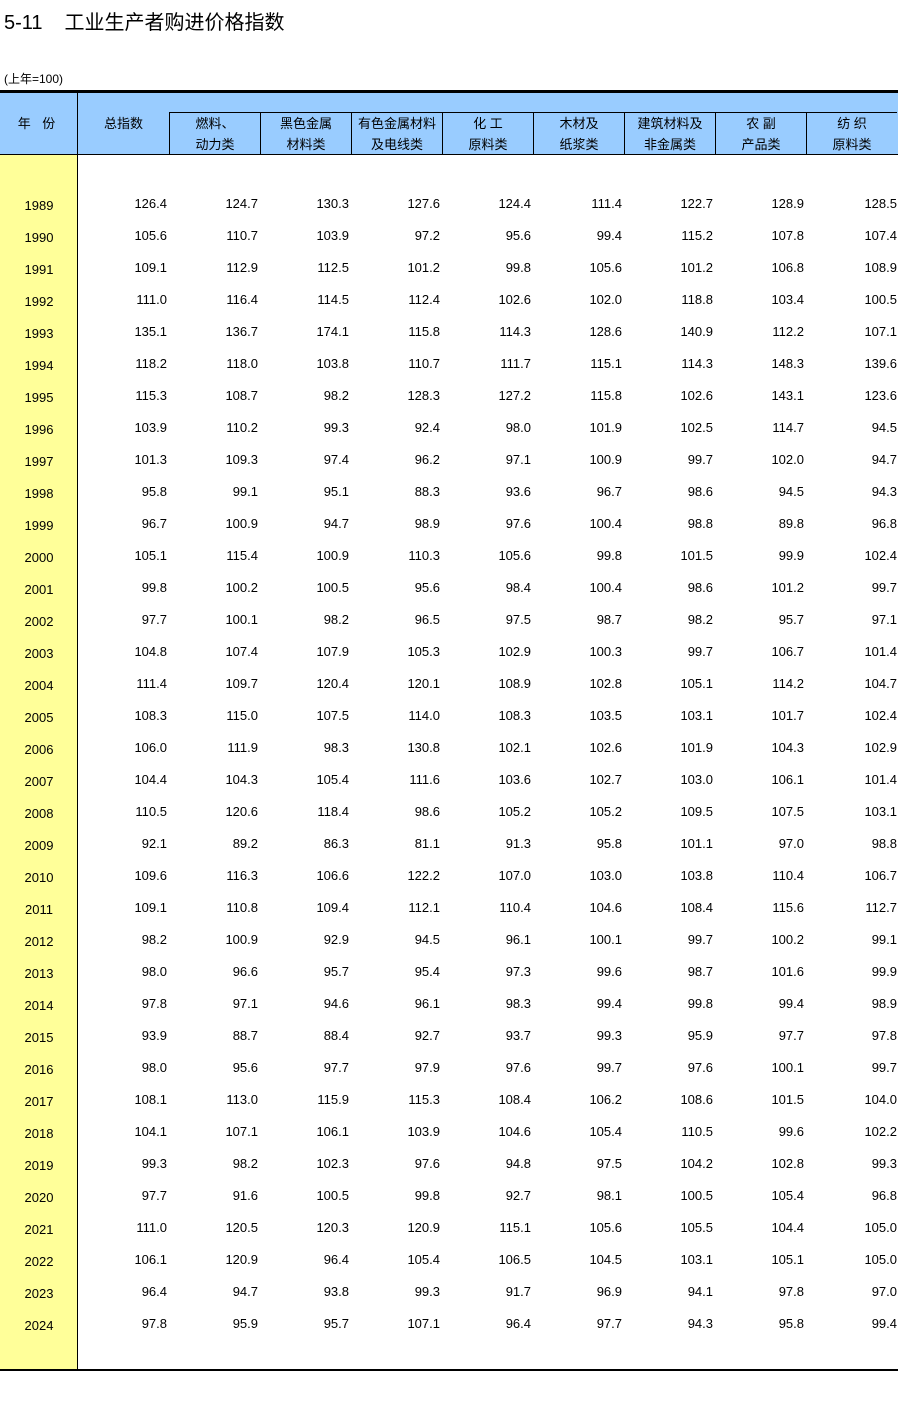 Image resolution: width=898 pixels, height=1404 pixels. What do you see at coordinates (880, 1099) in the screenshot?
I see `value-cell: 104.0` at bounding box center [880, 1099].